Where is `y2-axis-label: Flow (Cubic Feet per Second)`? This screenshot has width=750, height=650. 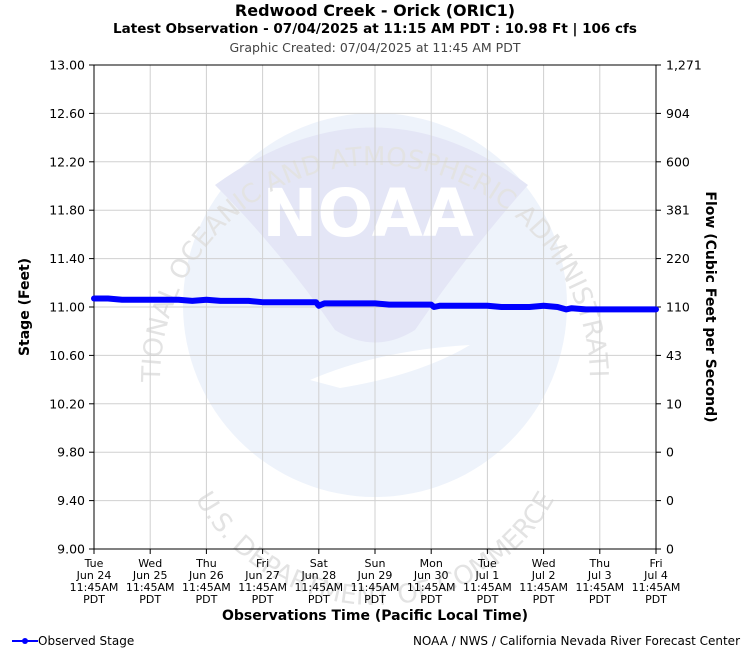
y2-axis-label: Flow (Cubic Feet per Second) is located at coordinates (710, 306).